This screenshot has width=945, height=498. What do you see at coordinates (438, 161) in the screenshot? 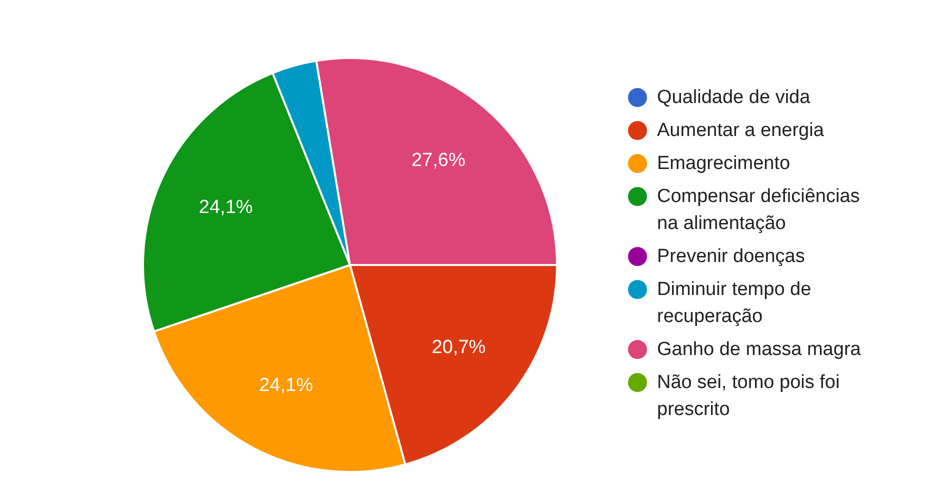
I see `data-label: 27,6%` at bounding box center [438, 161].